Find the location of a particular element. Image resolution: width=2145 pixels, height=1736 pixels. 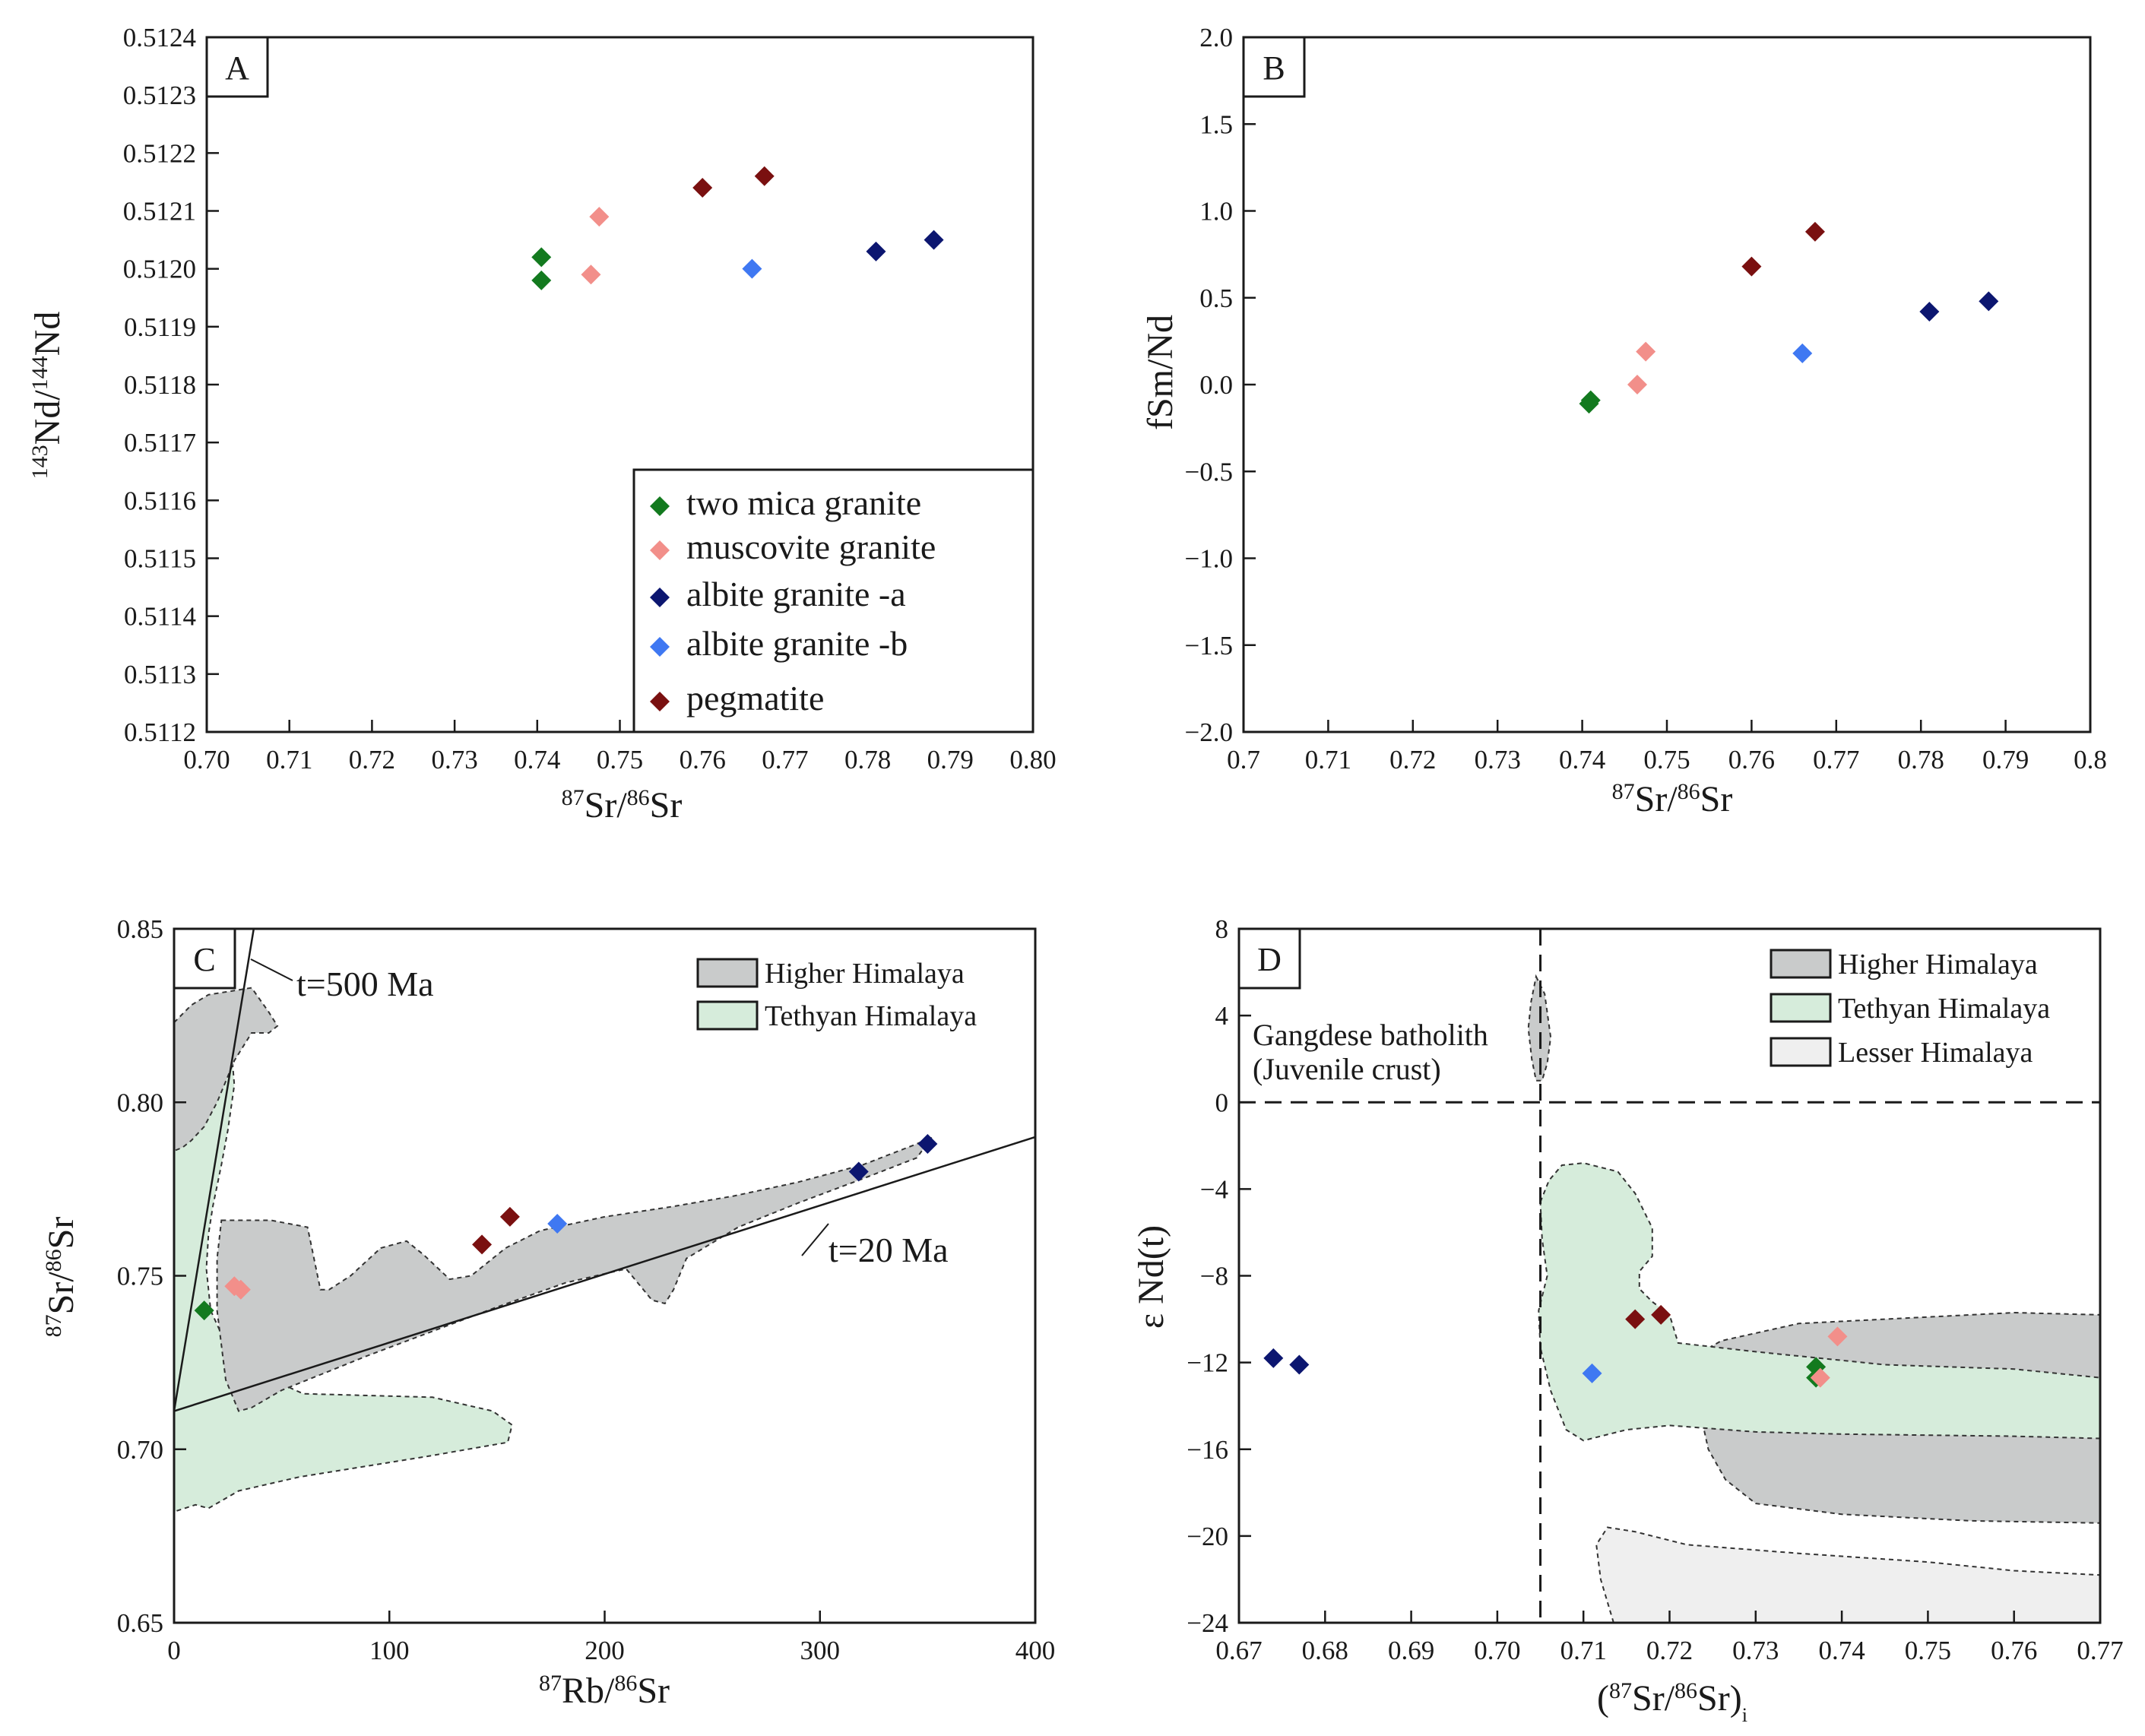

y-tick-label: 0 is located at coordinates (1222, 1102).